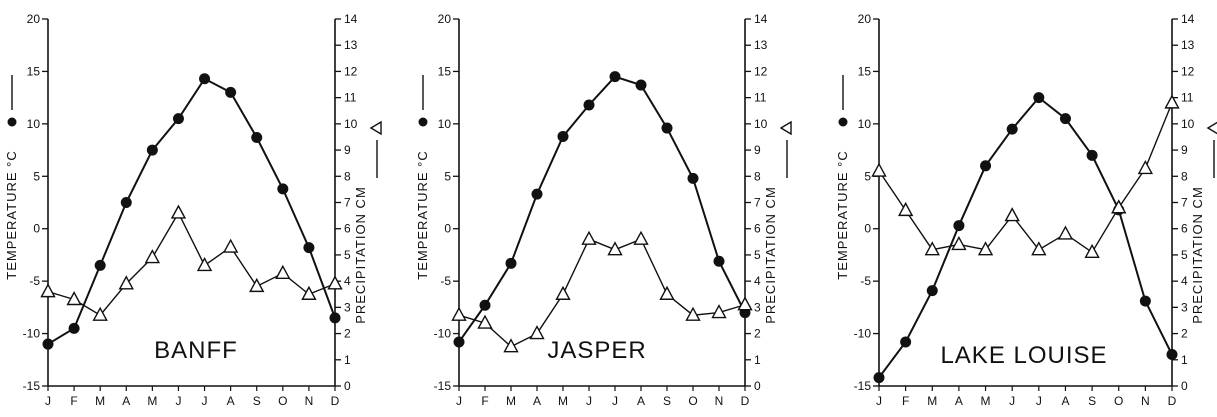 The height and width of the screenshot is (417, 1217). Describe the element at coordinates (34, 281) in the screenshot. I see `left-tick-label: -5` at that location.